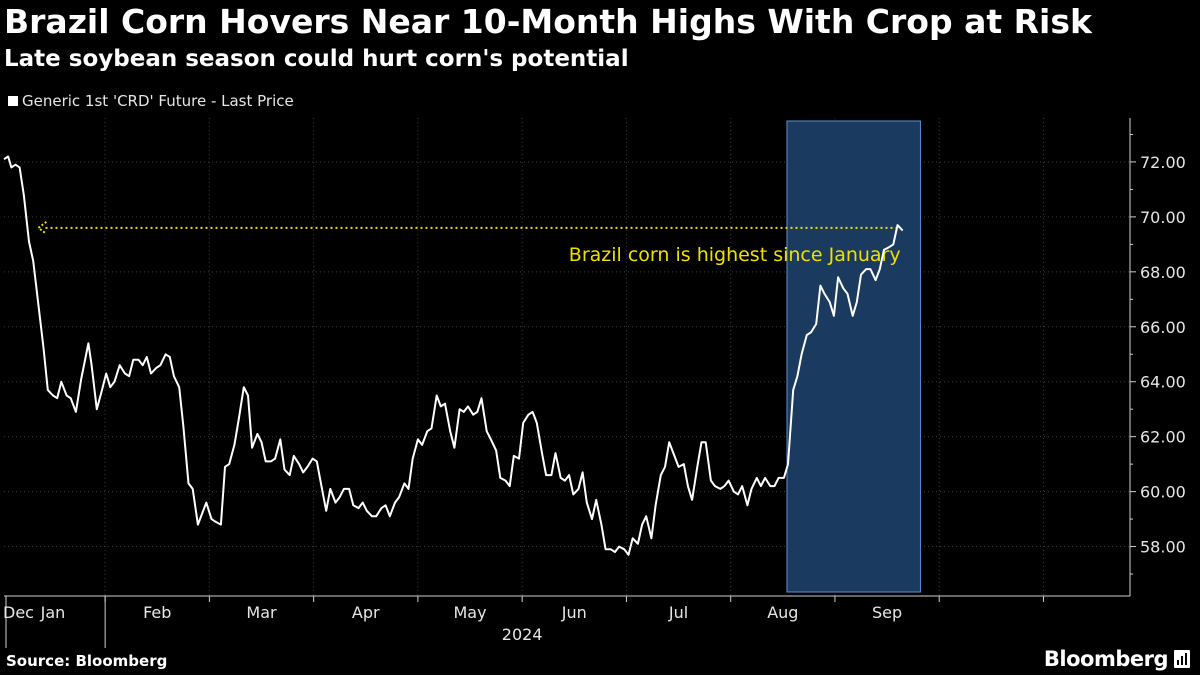  I want to click on source-note: Source: Bloomberg, so click(87, 661).